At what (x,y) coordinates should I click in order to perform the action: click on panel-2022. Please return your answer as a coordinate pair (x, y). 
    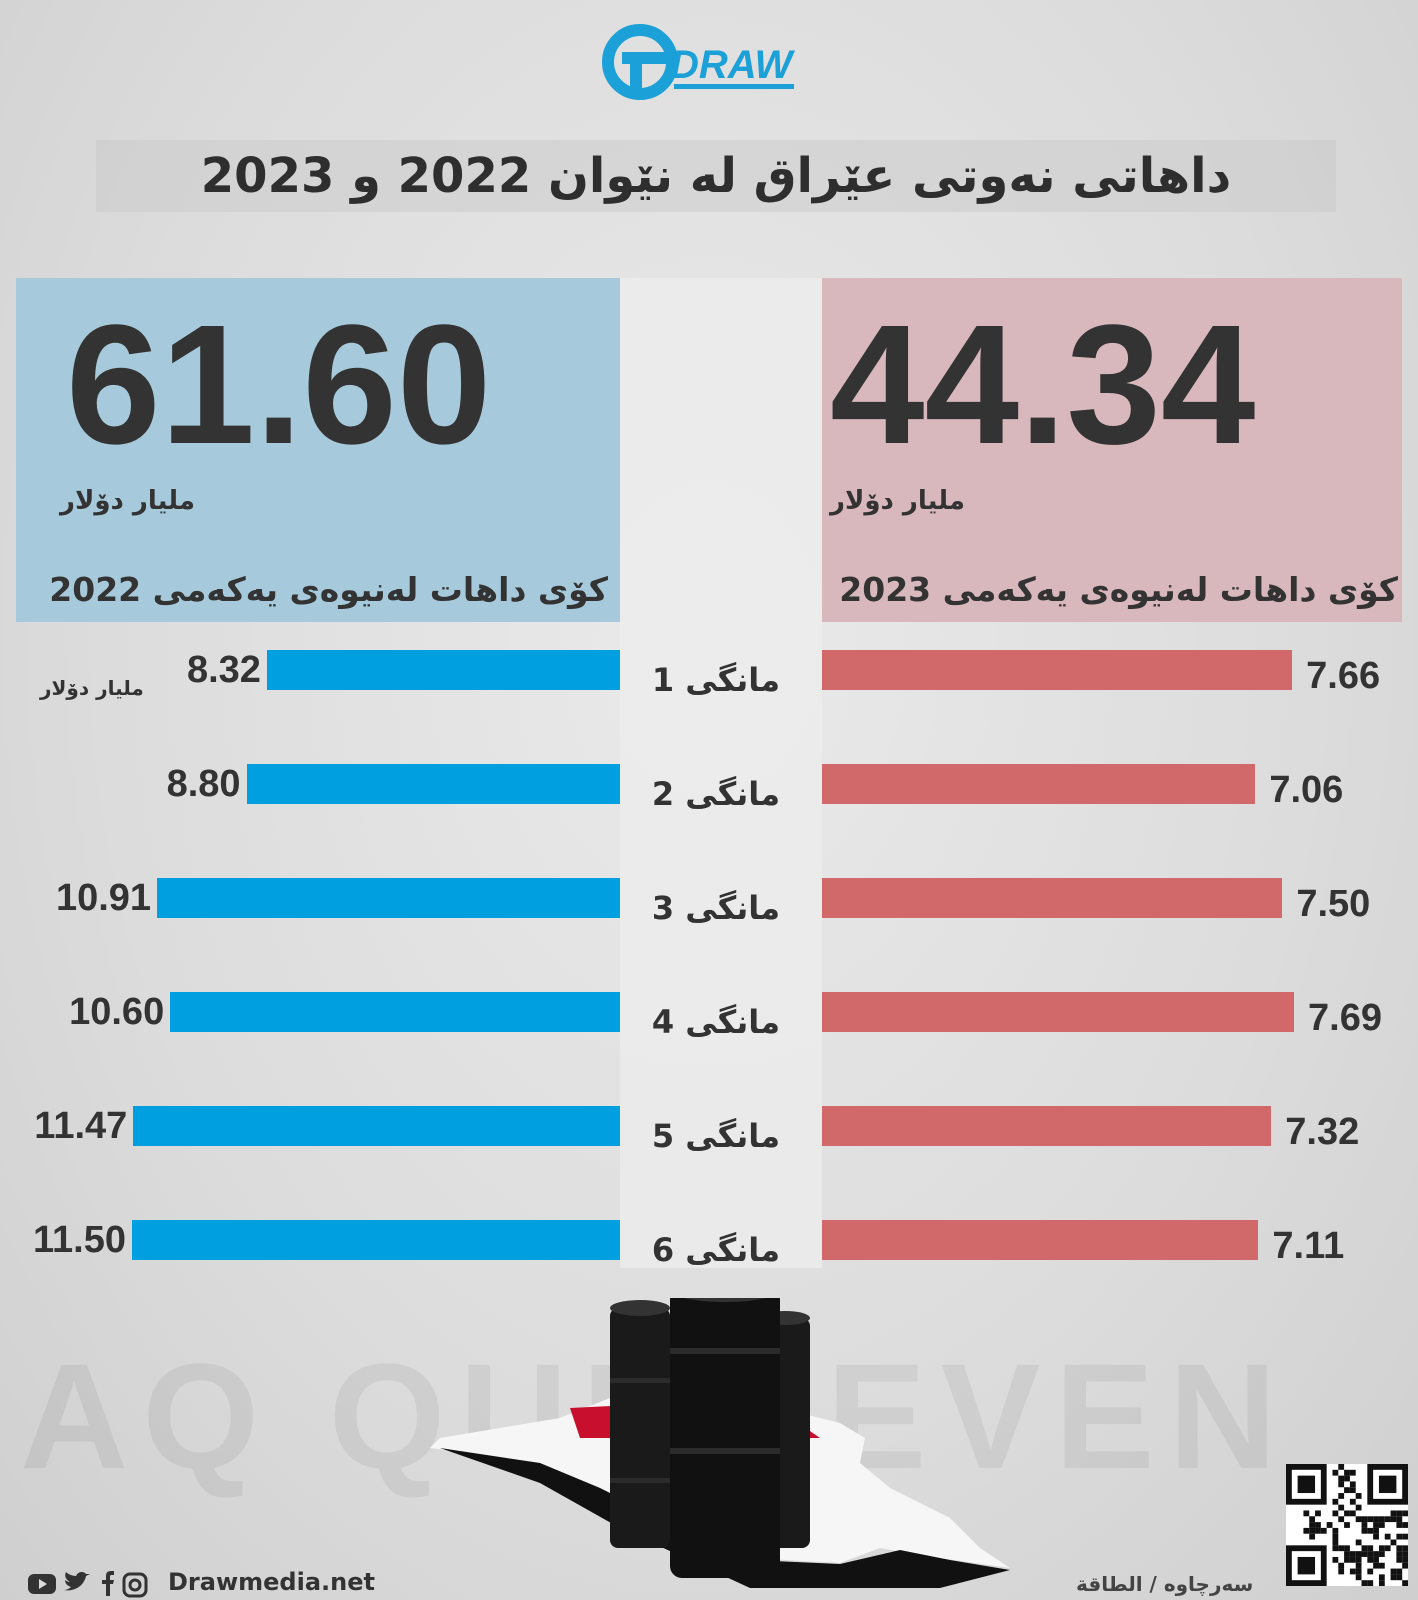
    Looking at the image, I should click on (318, 450).